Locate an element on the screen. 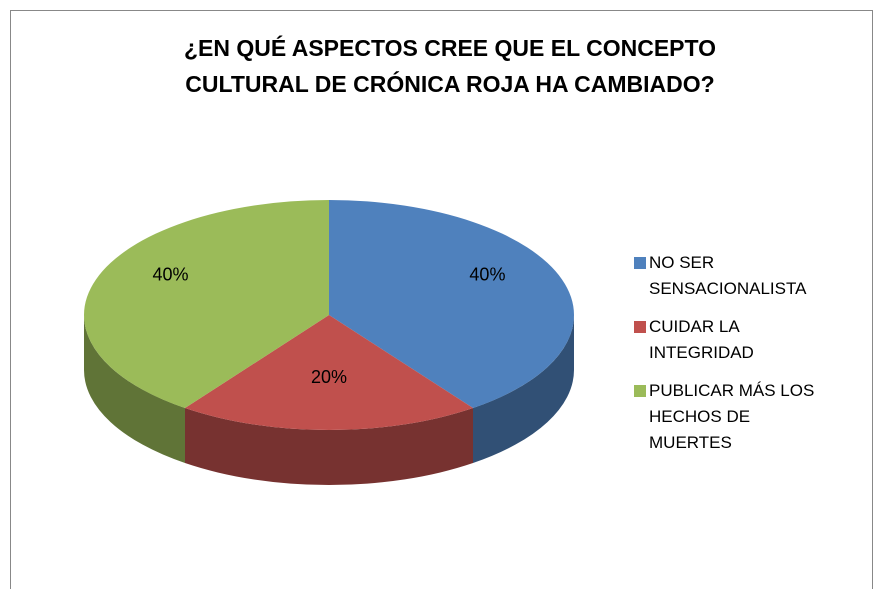 The image size is (888, 589). legend-label: PUBLICAR MÁS LOS HECHOS DE MUERTES is located at coordinates (732, 416).